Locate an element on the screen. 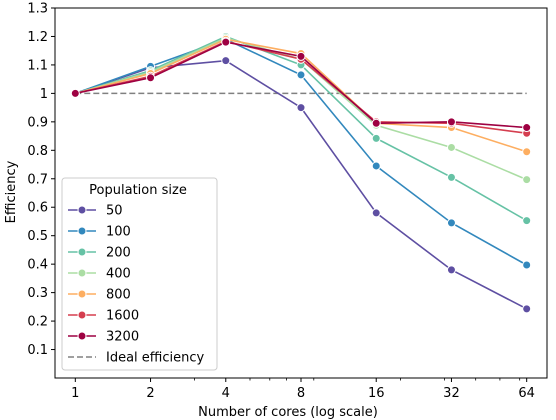  legend-label: 50 is located at coordinates (114, 211).